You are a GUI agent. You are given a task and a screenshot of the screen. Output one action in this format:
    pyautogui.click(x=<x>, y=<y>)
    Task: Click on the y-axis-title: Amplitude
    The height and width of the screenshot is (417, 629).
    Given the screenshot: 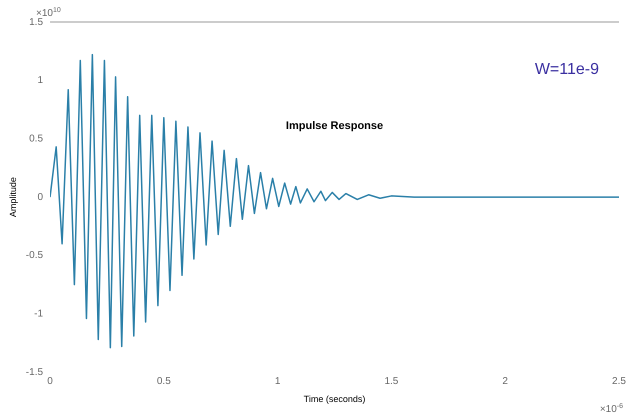 What is the action you would take?
    pyautogui.click(x=13, y=197)
    